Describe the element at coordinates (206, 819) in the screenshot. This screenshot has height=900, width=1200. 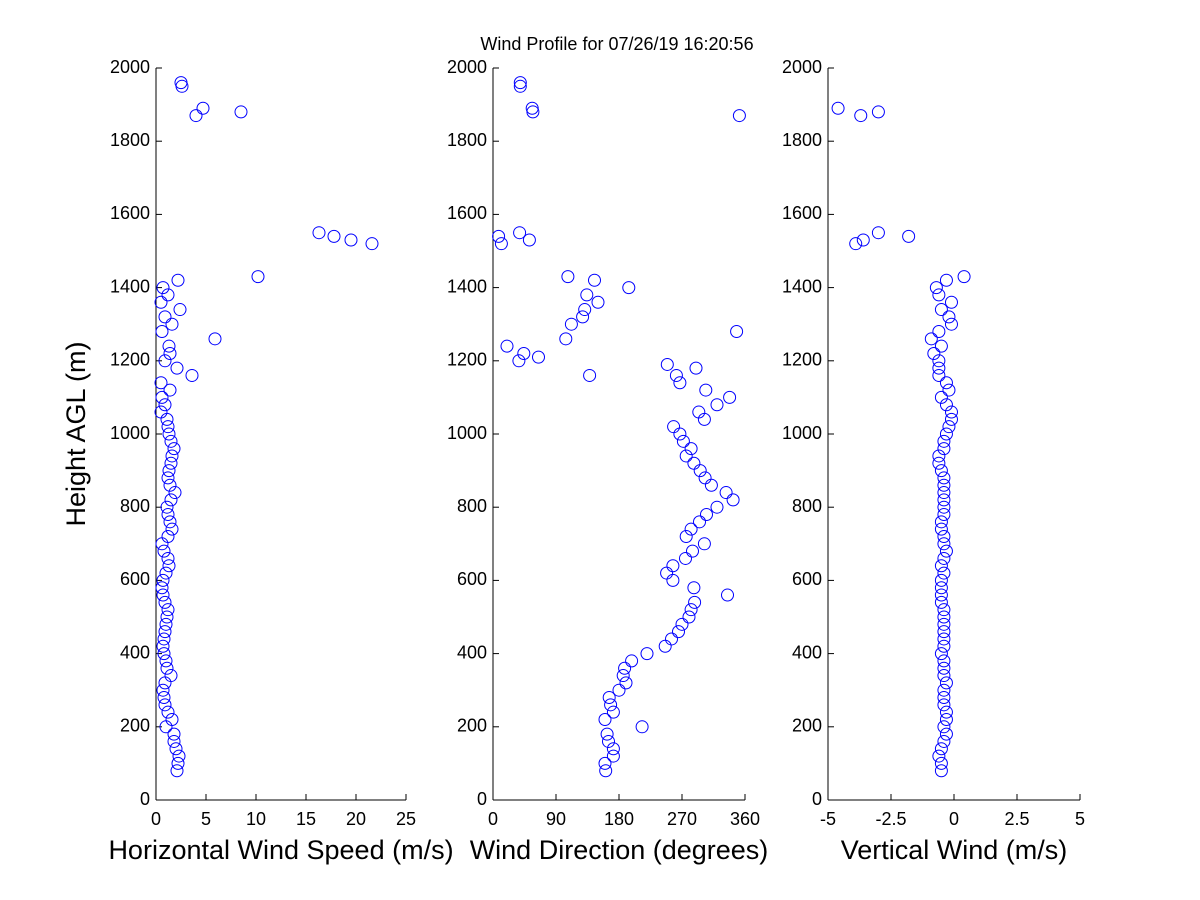
I see `x-tick-label: 5` at that location.